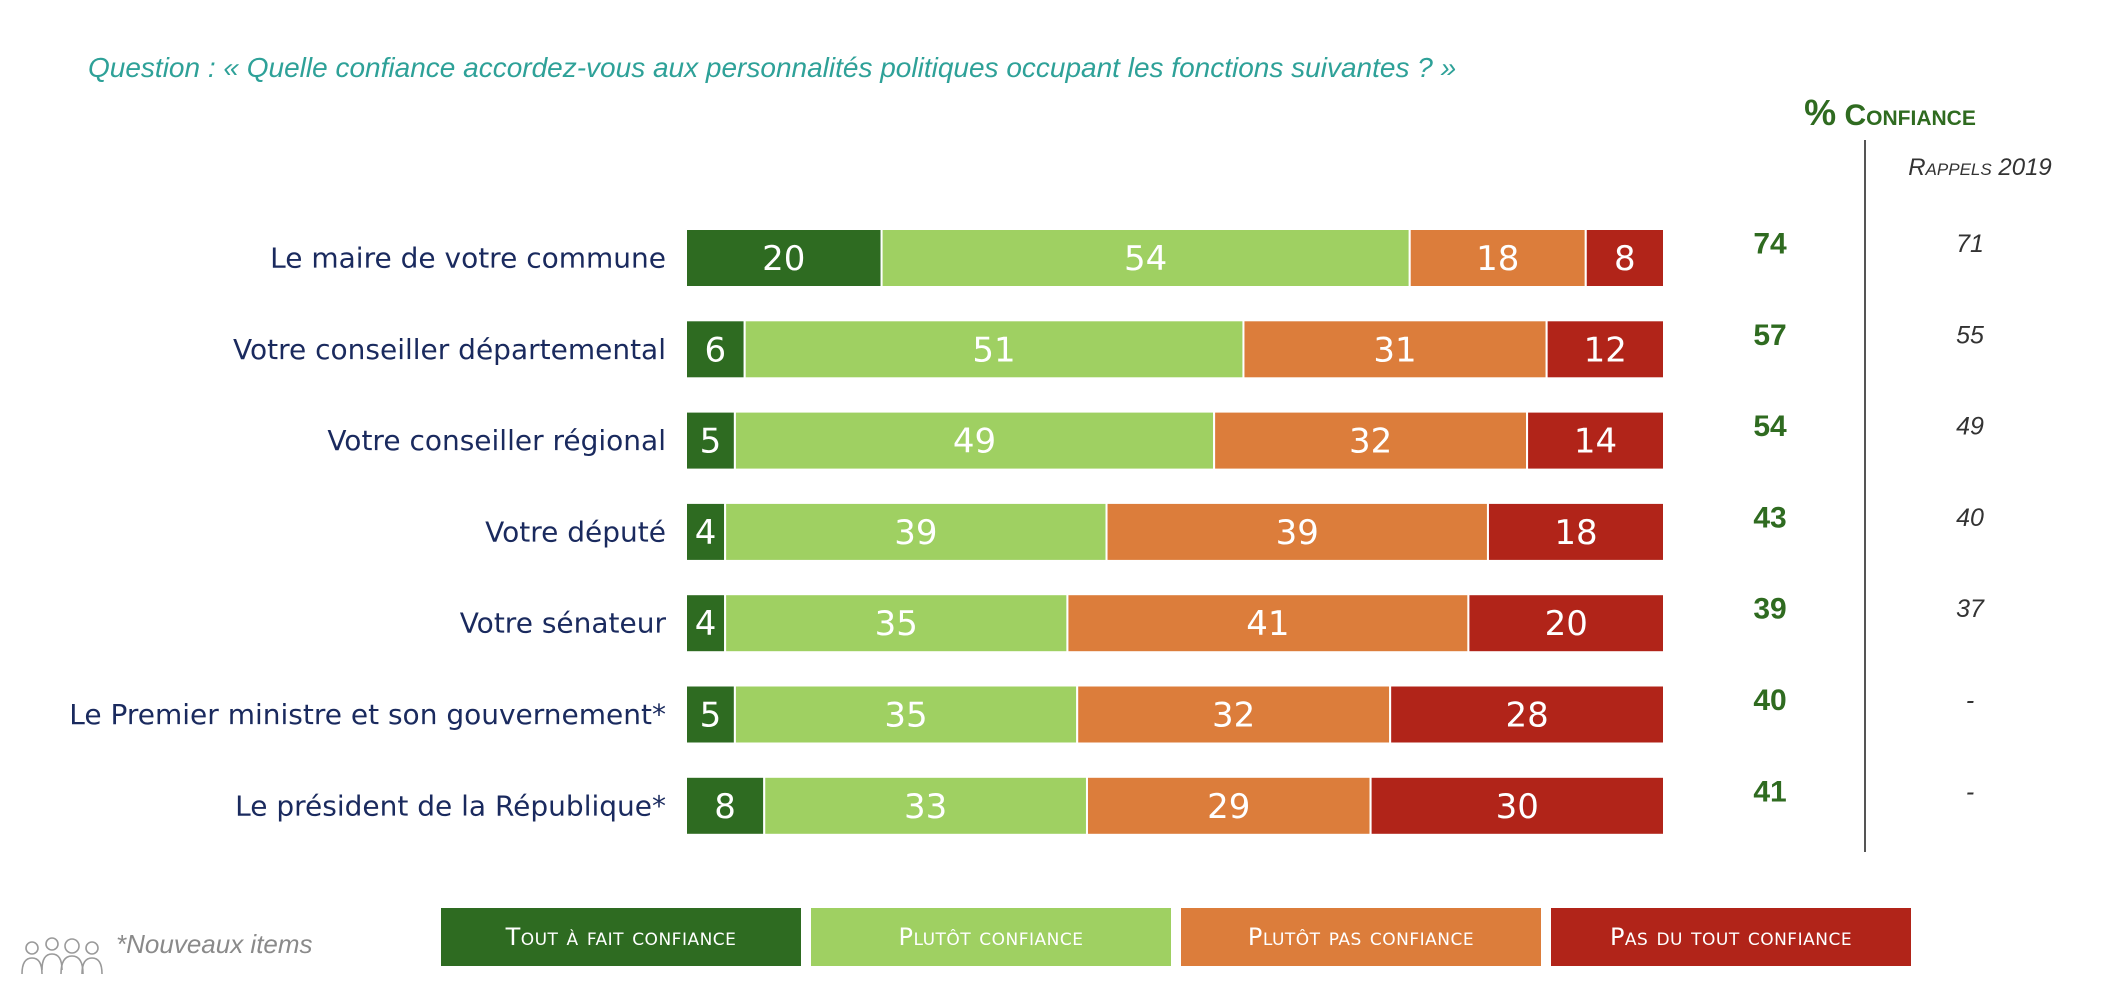  What do you see at coordinates (1769, 335) in the screenshot?
I see `confidence-value: 57` at bounding box center [1769, 335].